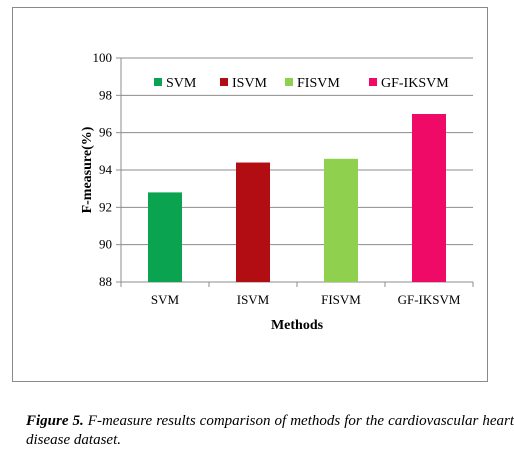  Describe the element at coordinates (165, 299) in the screenshot. I see `x-tick-label: SVM` at that location.